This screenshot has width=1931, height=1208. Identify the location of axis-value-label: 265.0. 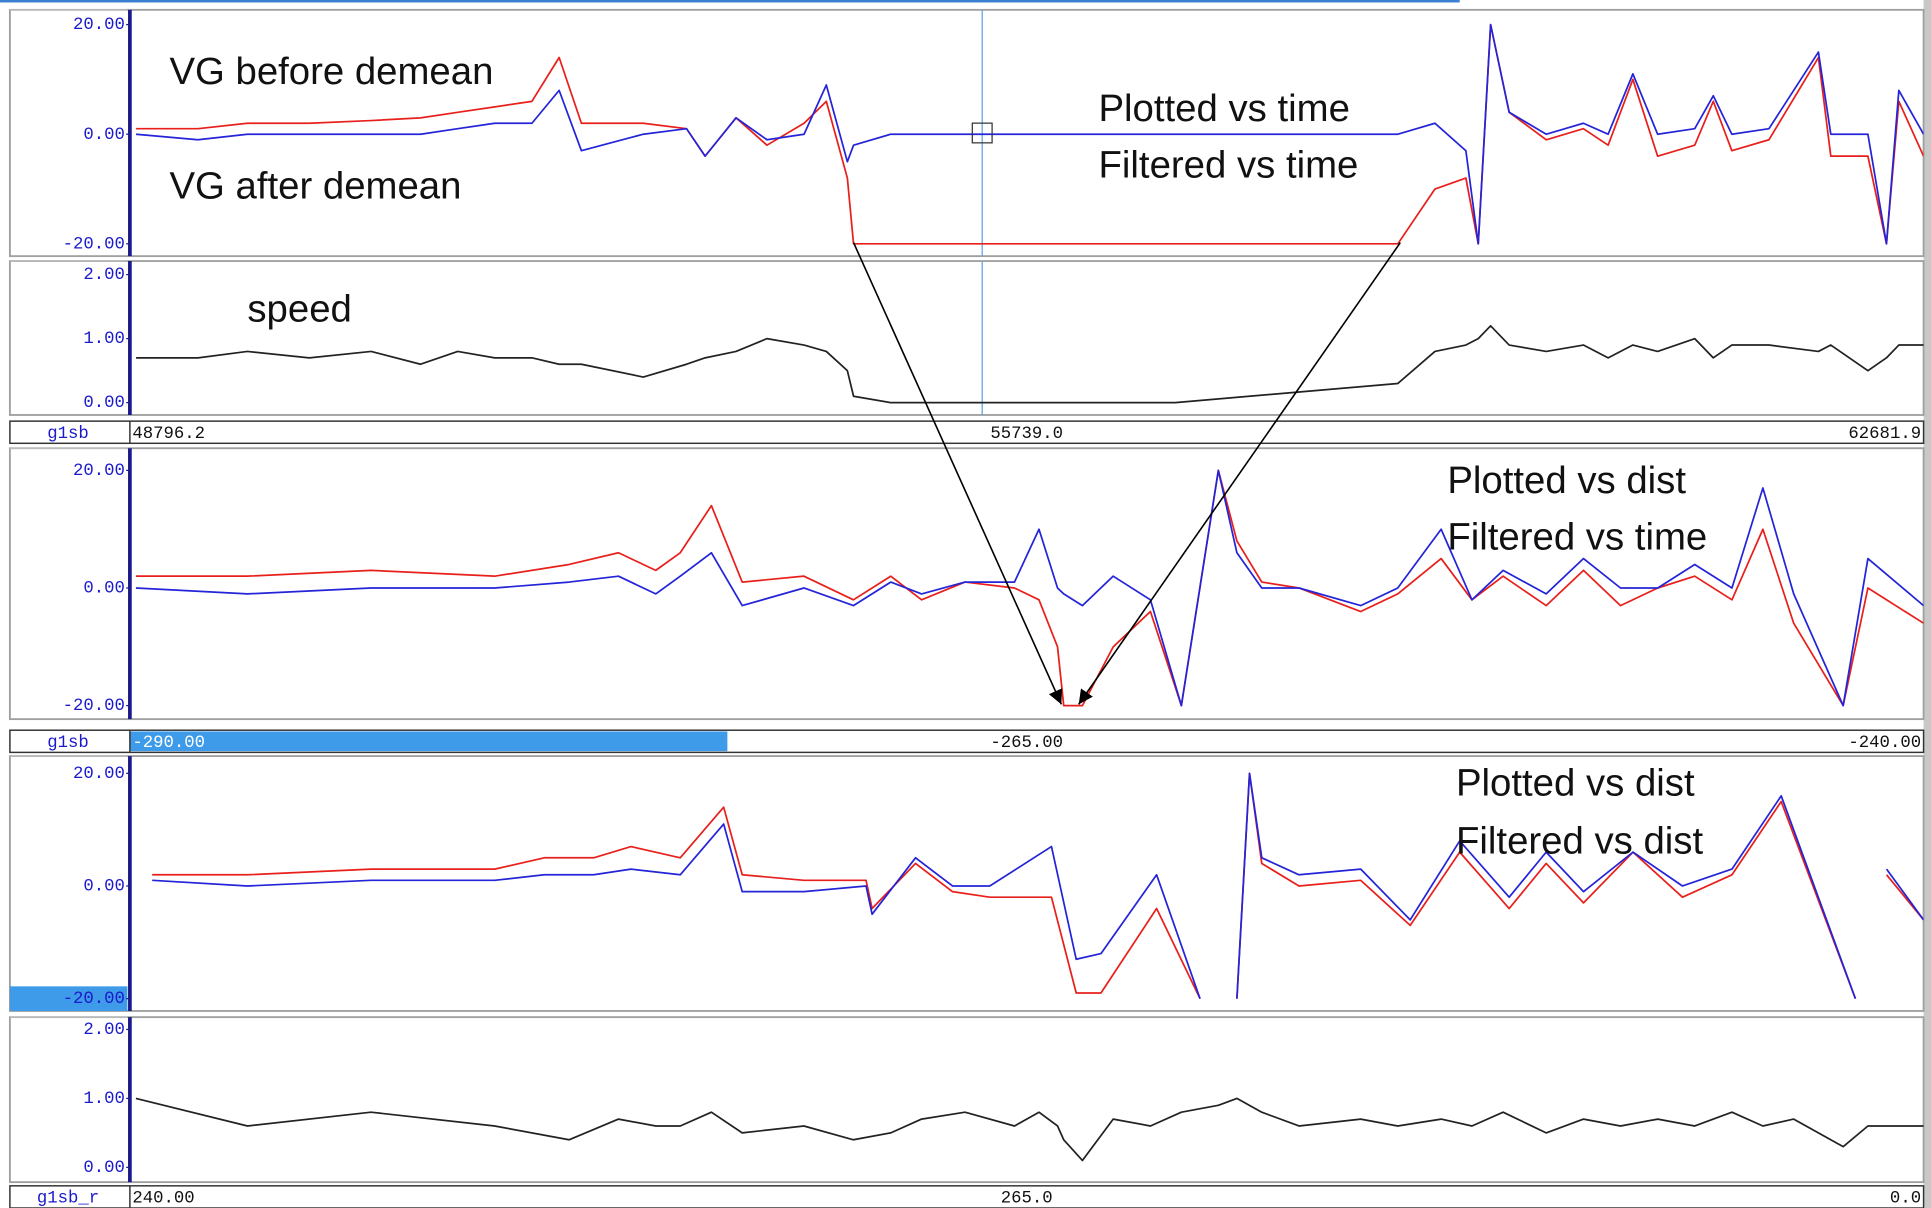
(1027, 1199).